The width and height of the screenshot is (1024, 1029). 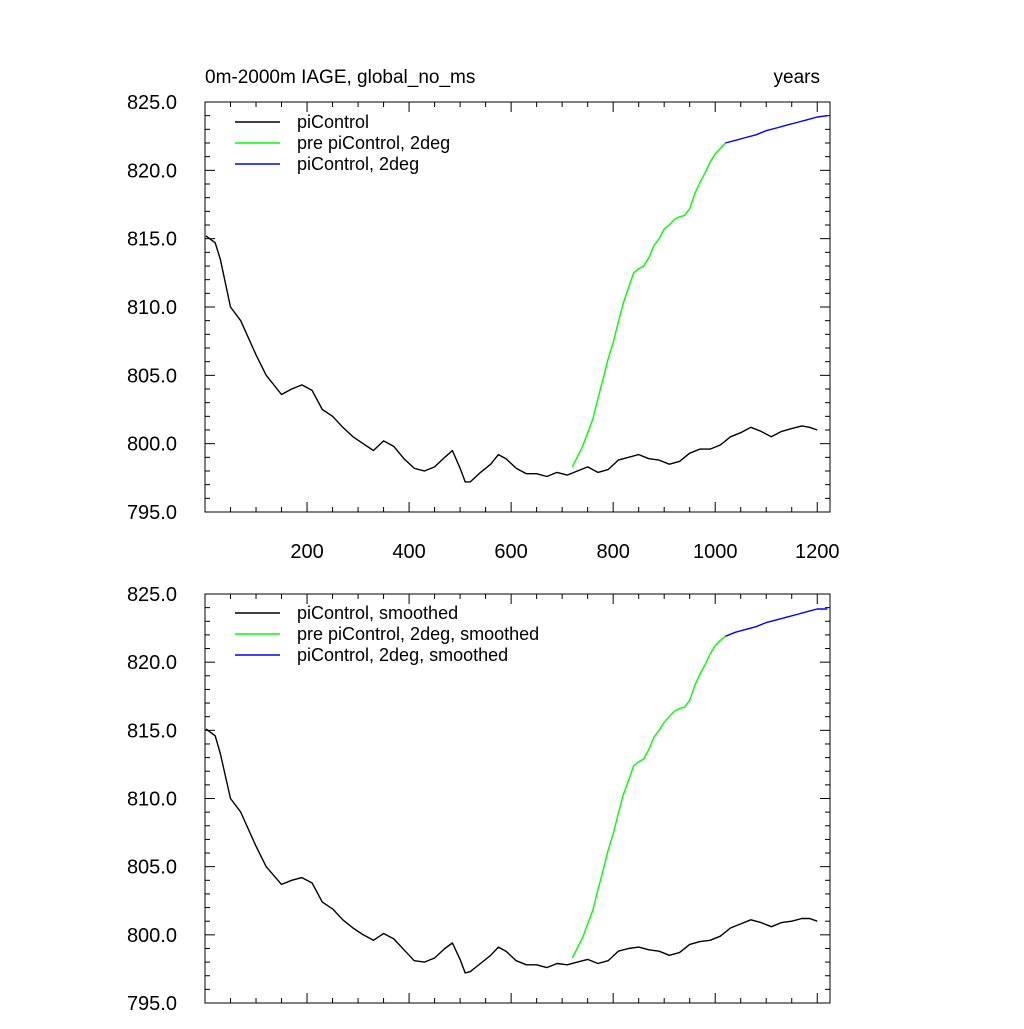 I want to click on x-tick-label: 800, so click(x=612, y=552).